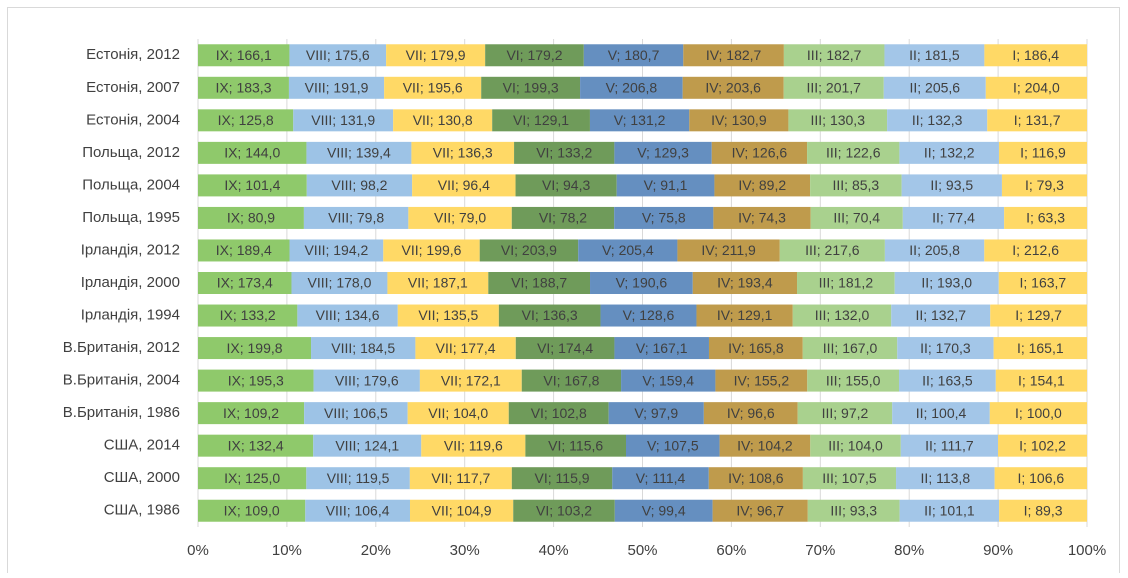 The image size is (1128, 578). Describe the element at coordinates (849, 478) in the screenshot. I see `data-label: III; 107,5` at that location.